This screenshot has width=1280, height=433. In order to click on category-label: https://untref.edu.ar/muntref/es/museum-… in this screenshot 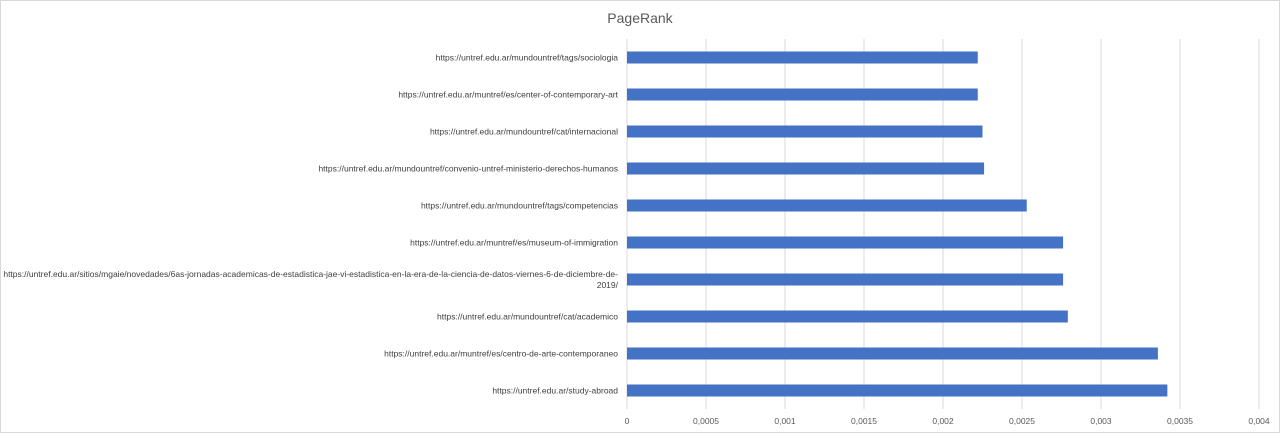, I will do `click(514, 243)`.